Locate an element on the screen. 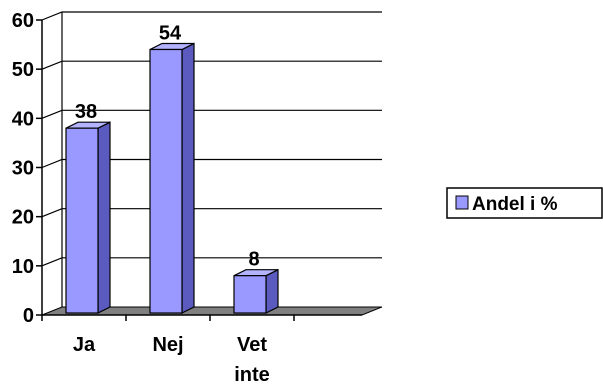  category-label: Vet inte is located at coordinates (252, 360).